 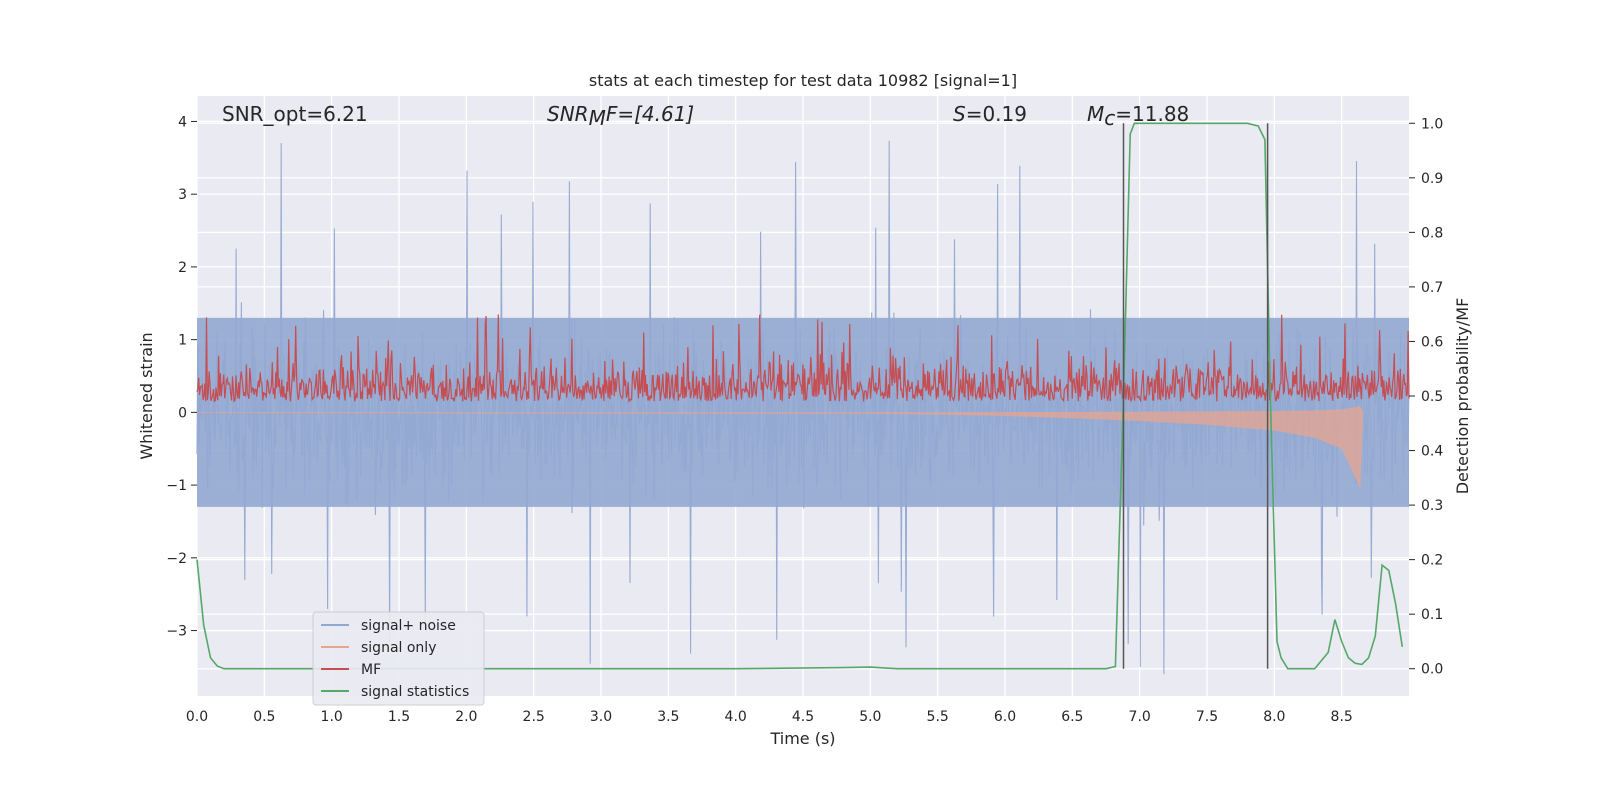 I want to click on x-tick-label: 2.5, so click(x=534, y=717).